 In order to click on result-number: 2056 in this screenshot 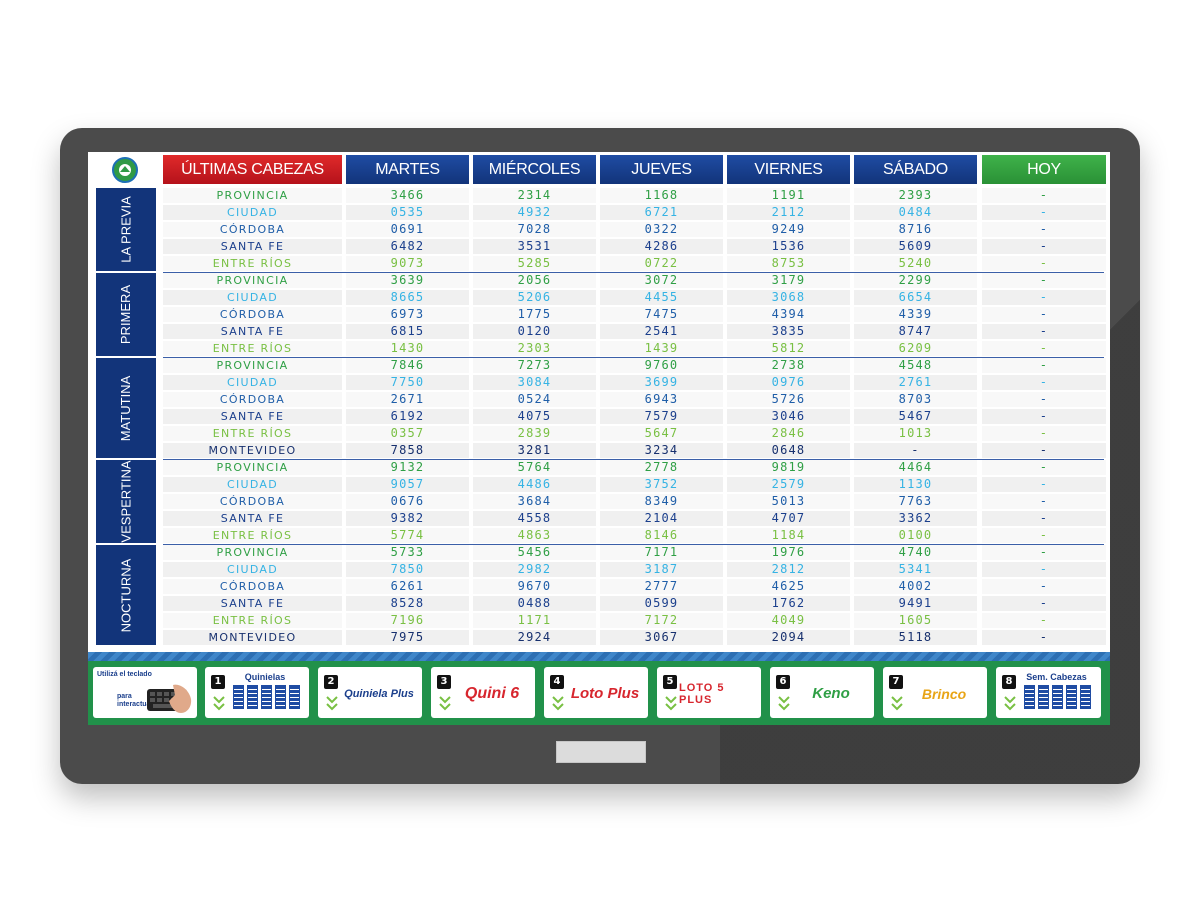, I will do `click(534, 280)`.